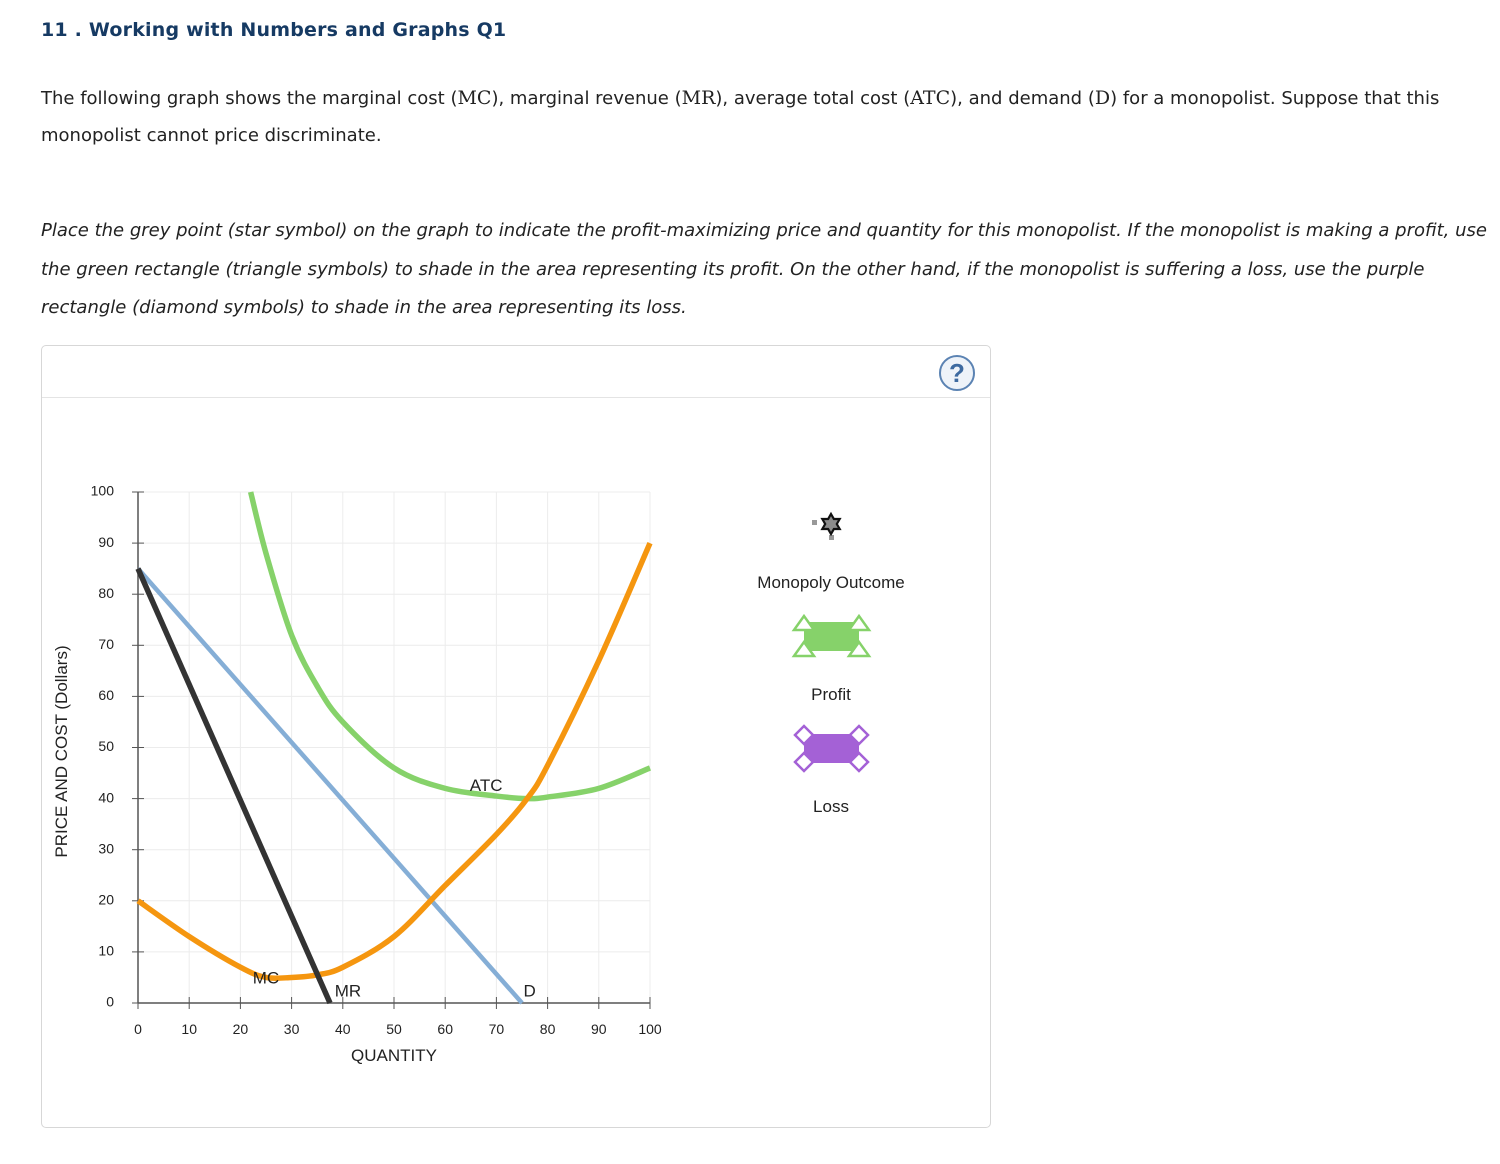 The width and height of the screenshot is (1500, 1164). What do you see at coordinates (957, 373) in the screenshot?
I see `help-button: ?` at bounding box center [957, 373].